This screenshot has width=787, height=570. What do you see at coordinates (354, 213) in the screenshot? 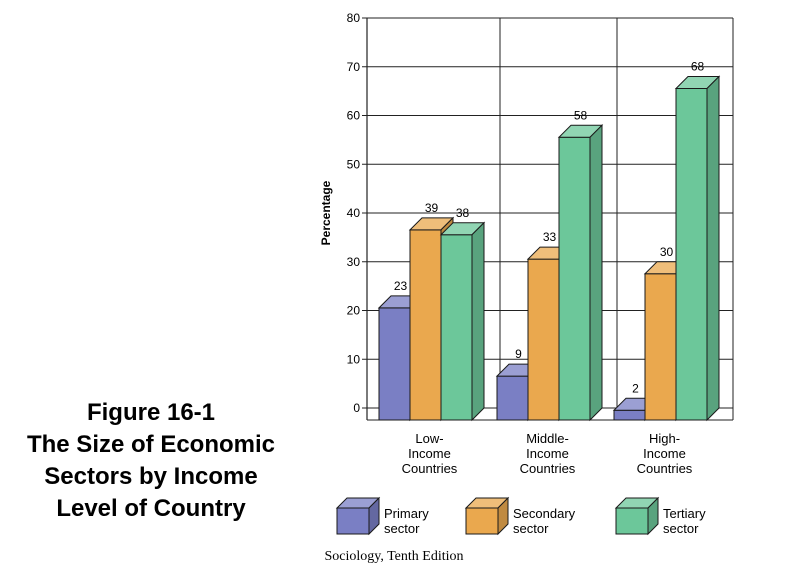
I see `y-tick-label: 40` at bounding box center [354, 213].